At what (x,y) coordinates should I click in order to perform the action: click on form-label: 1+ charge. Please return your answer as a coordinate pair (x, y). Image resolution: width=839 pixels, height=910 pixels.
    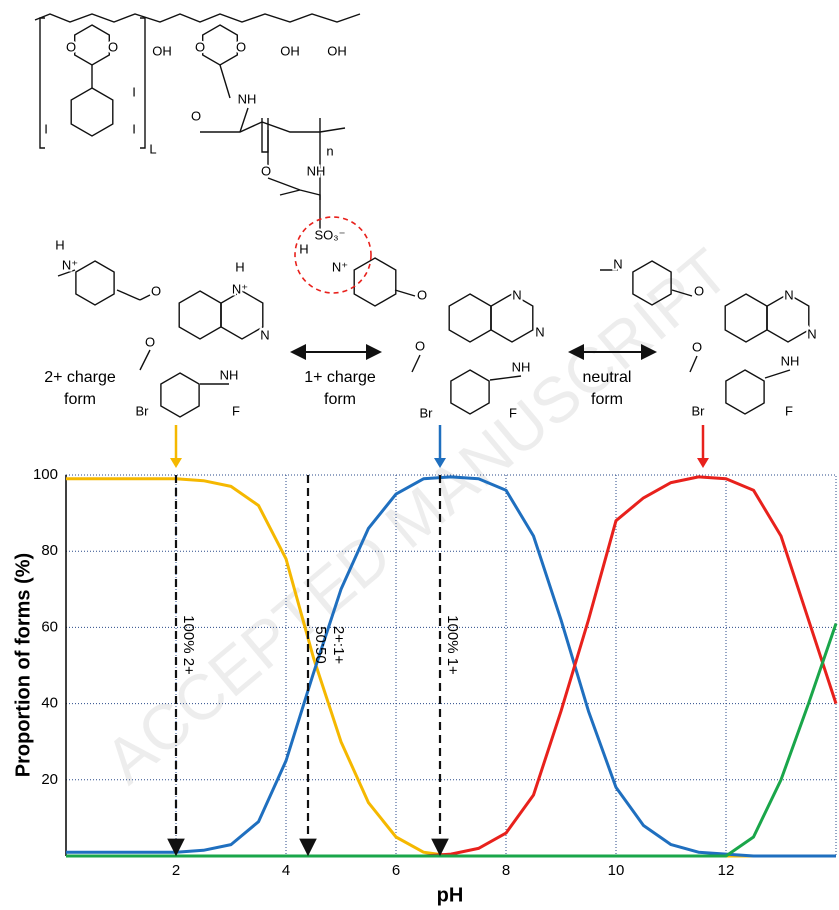
    Looking at the image, I should click on (340, 377).